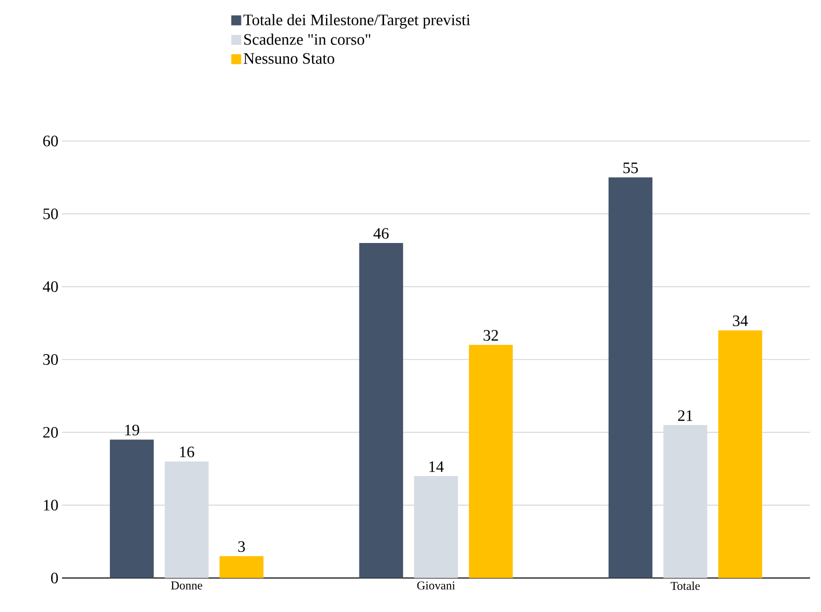 This screenshot has width=821, height=612. Describe the element at coordinates (50, 432) in the screenshot. I see `y-tick-label: 20` at that location.